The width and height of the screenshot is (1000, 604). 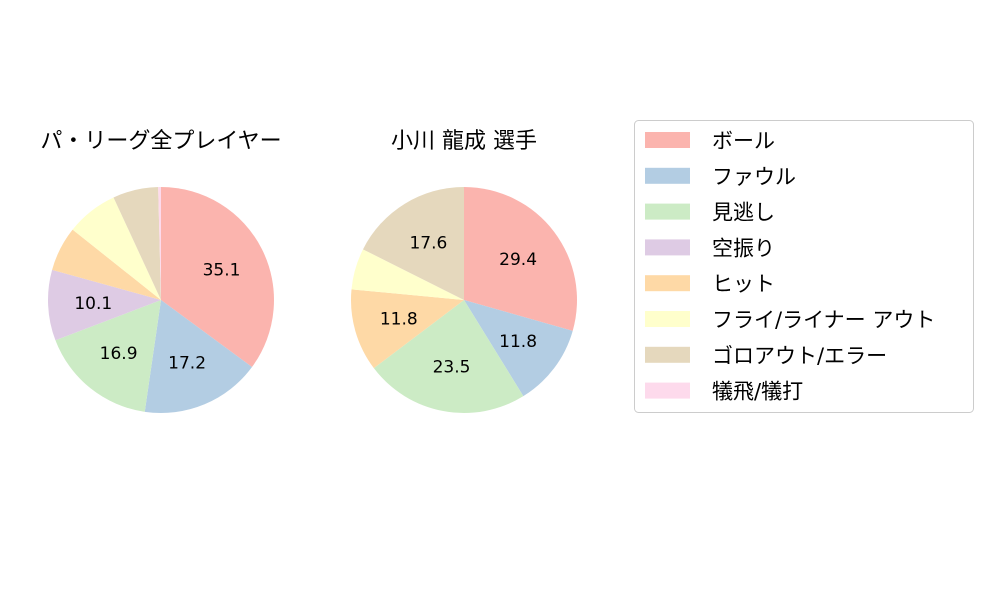 I want to click on slice-label-league-3: 10.1, so click(x=93, y=304).